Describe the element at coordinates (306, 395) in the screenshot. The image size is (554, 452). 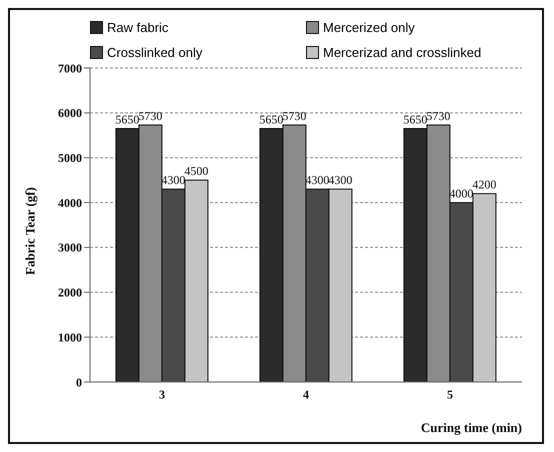
I see `x-tick-label: 4` at that location.